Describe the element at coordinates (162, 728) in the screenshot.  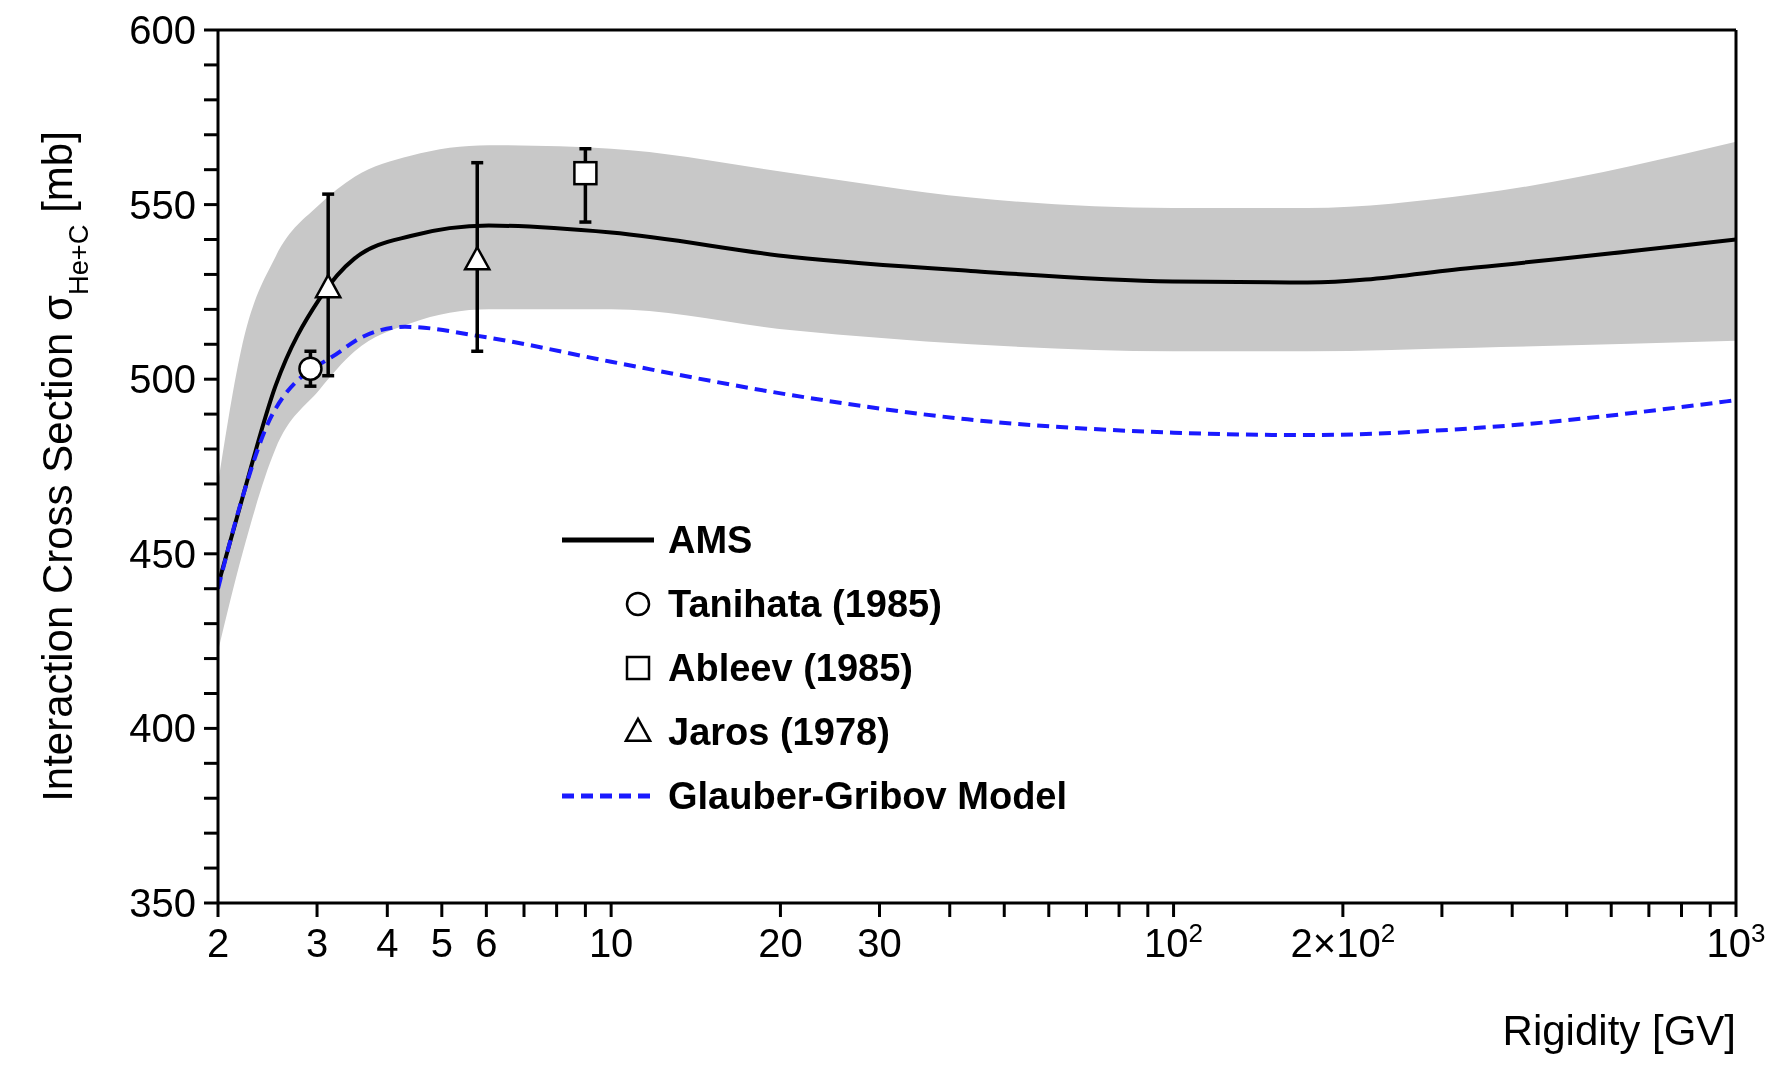
I see `y-tick-label: 400` at that location.